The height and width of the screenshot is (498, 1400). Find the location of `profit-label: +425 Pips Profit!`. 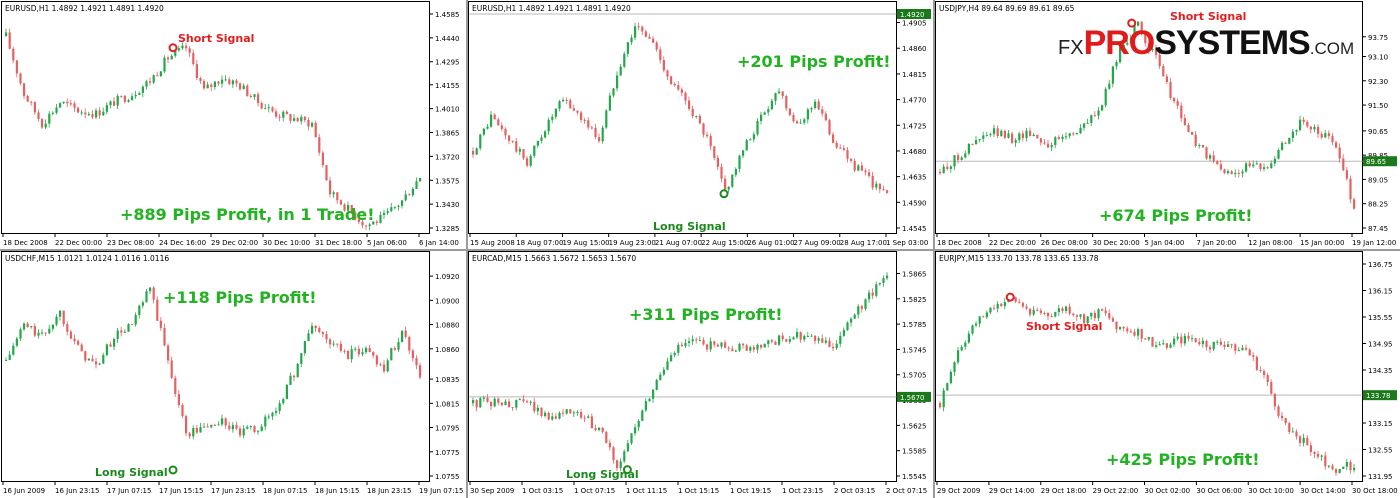

profit-label: +425 Pips Profit! is located at coordinates (1183, 459).